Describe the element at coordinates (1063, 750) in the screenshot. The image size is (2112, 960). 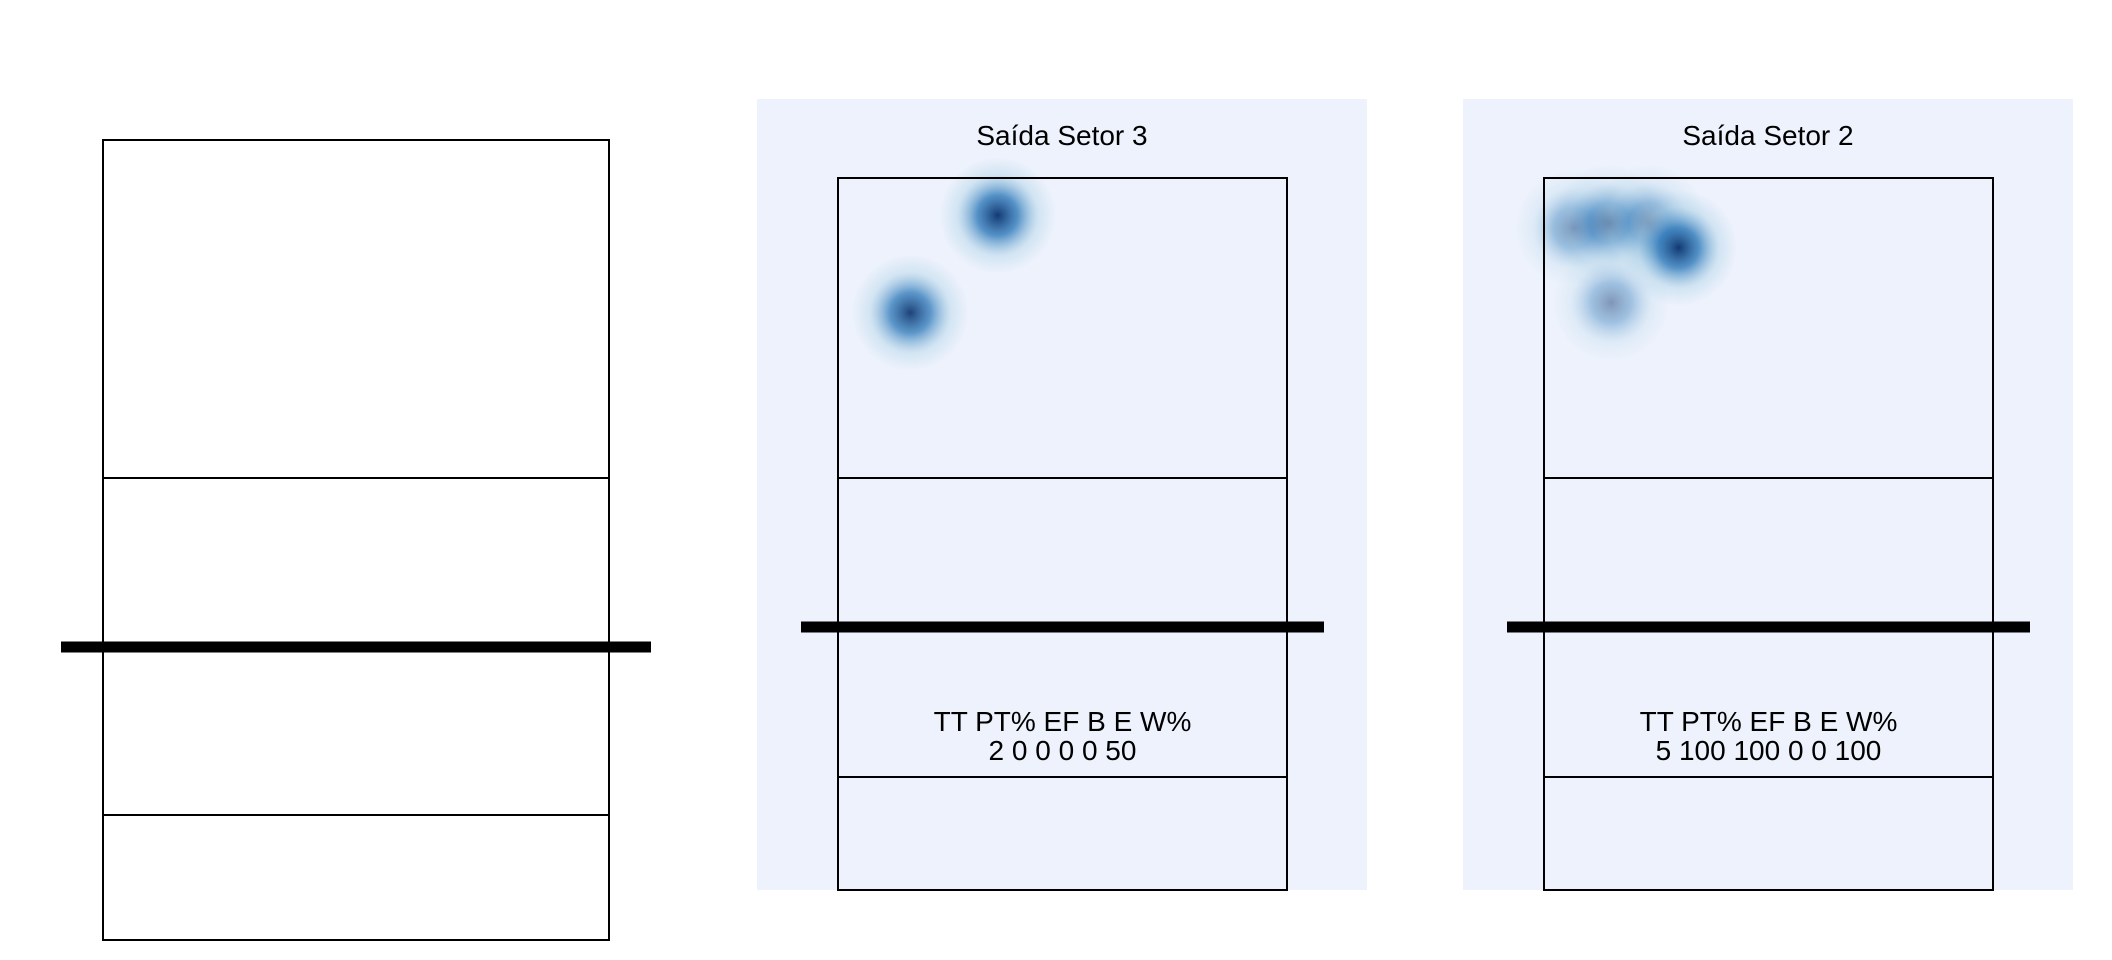
I see `stats-values: 2 0 0 0 0 50` at that location.